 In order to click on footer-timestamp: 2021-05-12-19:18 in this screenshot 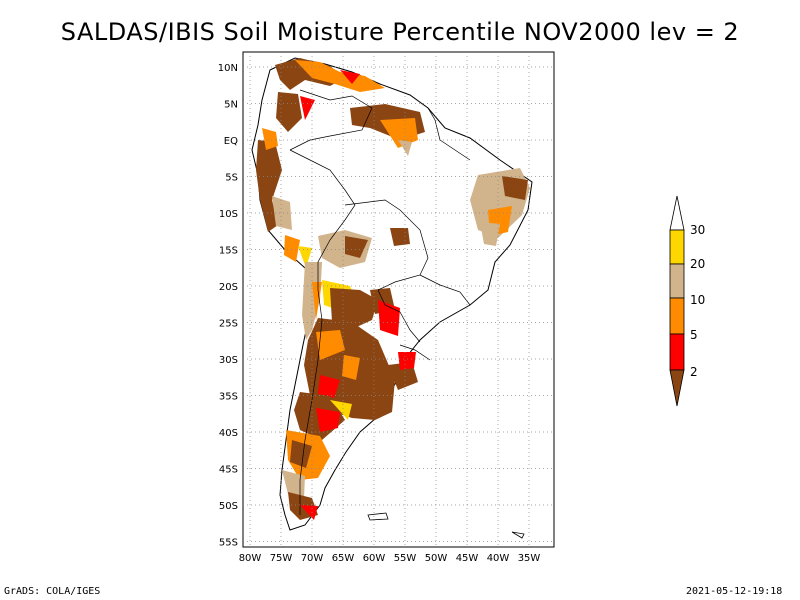, I will do `click(734, 591)`.